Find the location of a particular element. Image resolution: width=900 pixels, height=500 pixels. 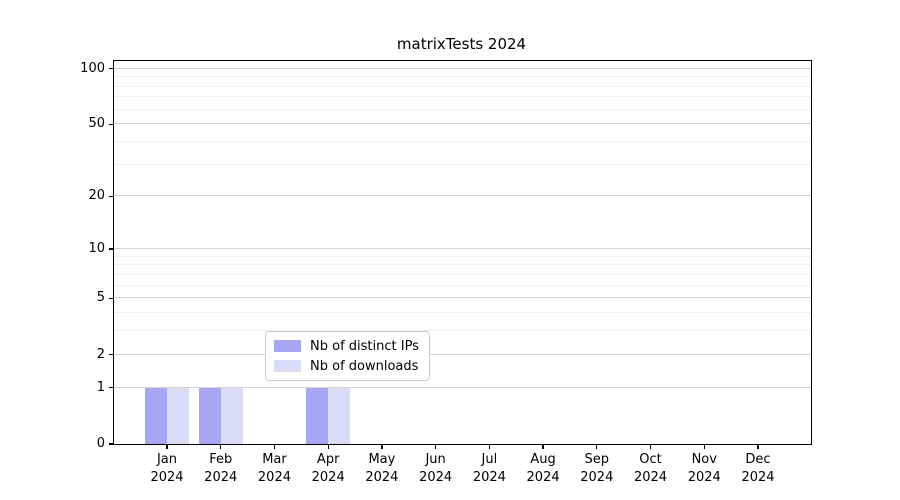

x-tick-label-apr: Apr 2024 is located at coordinates (328, 469).